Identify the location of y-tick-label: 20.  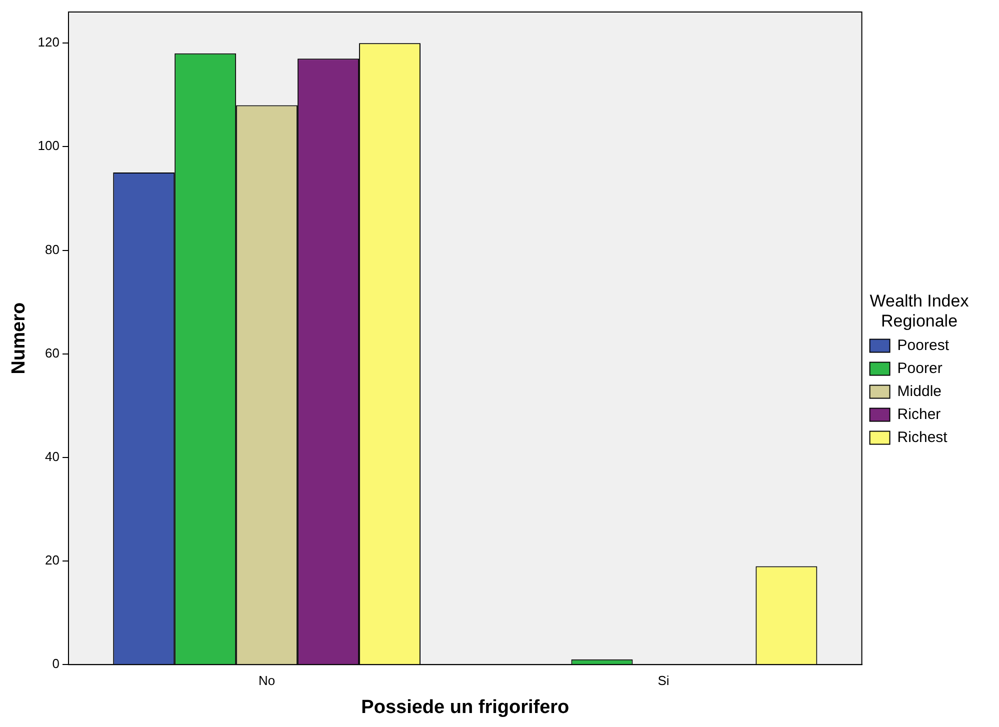
(52, 560).